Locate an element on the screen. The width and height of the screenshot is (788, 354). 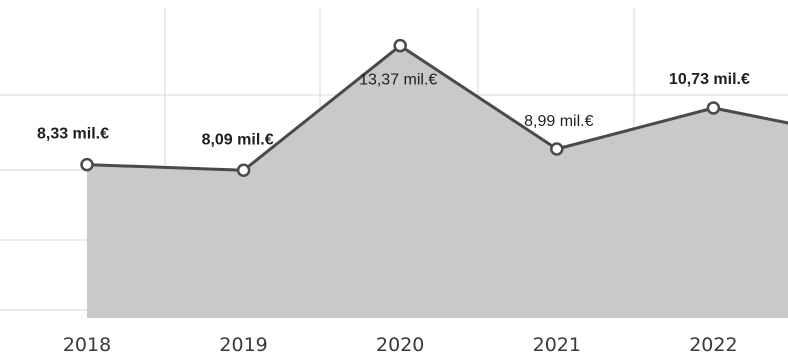
x-tick-label: 2018 is located at coordinates (87, 344).